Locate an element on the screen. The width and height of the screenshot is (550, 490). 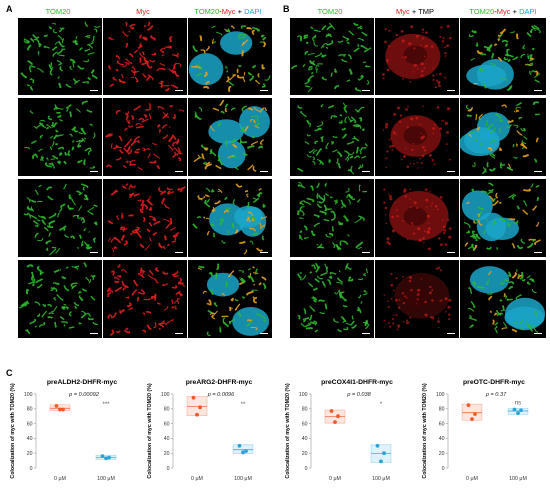
micrograph-a-r3-tom is located at coordinates (60, 218).